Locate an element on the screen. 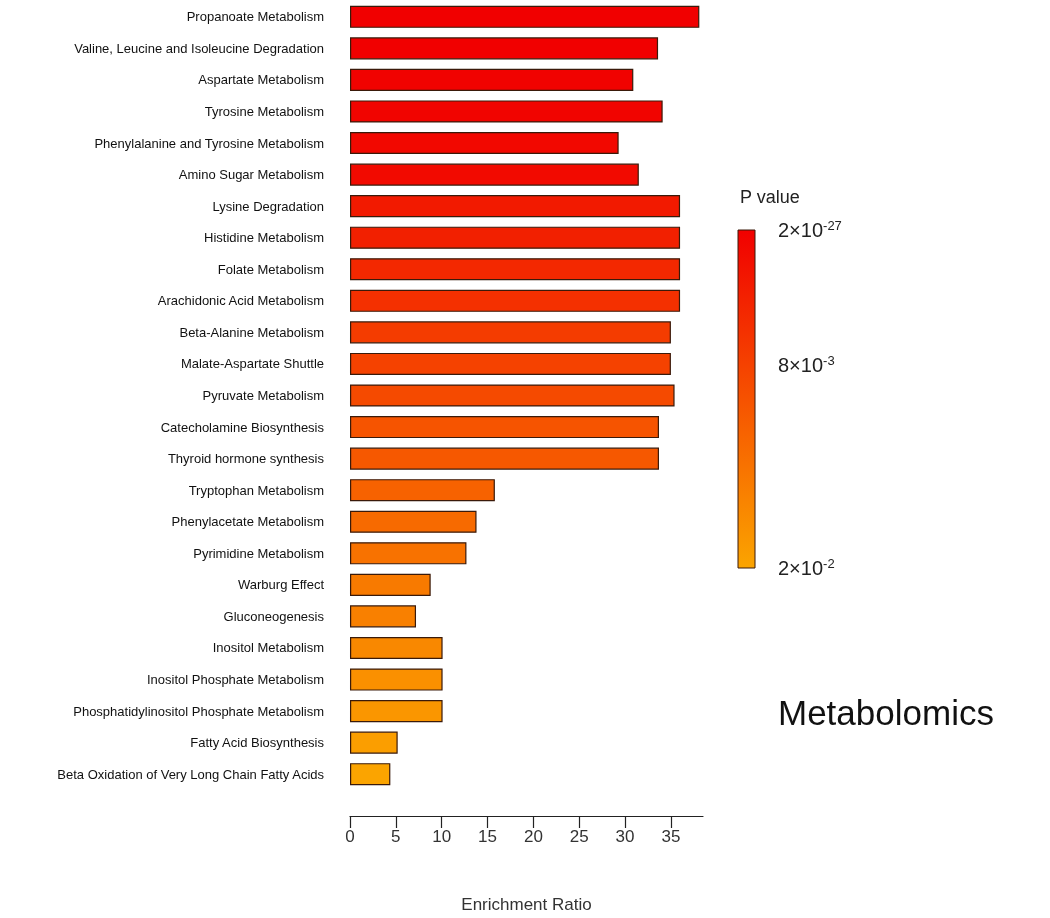 The width and height of the screenshot is (1050, 918). y-tick-label: Inositol Phosphate Metabolism is located at coordinates (235, 680).